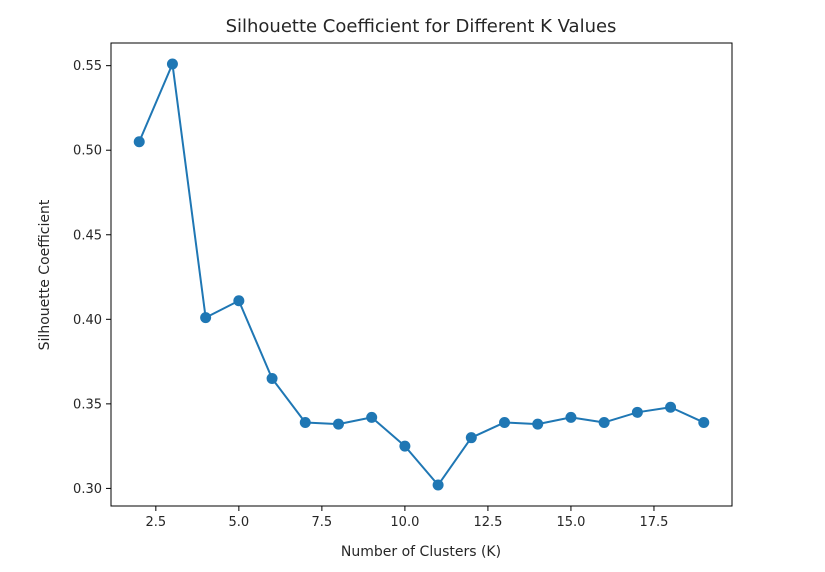 Image resolution: width=825 pixels, height=572 pixels. I want to click on y-tick-label: 0.55, so click(87, 66).